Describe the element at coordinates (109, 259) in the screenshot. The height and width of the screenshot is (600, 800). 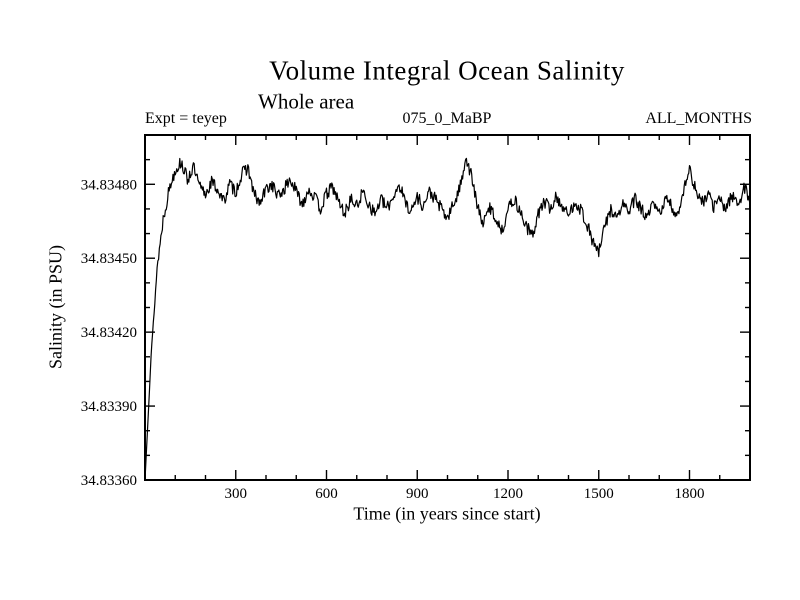
I see `y-tick-label: 34.83450` at that location.